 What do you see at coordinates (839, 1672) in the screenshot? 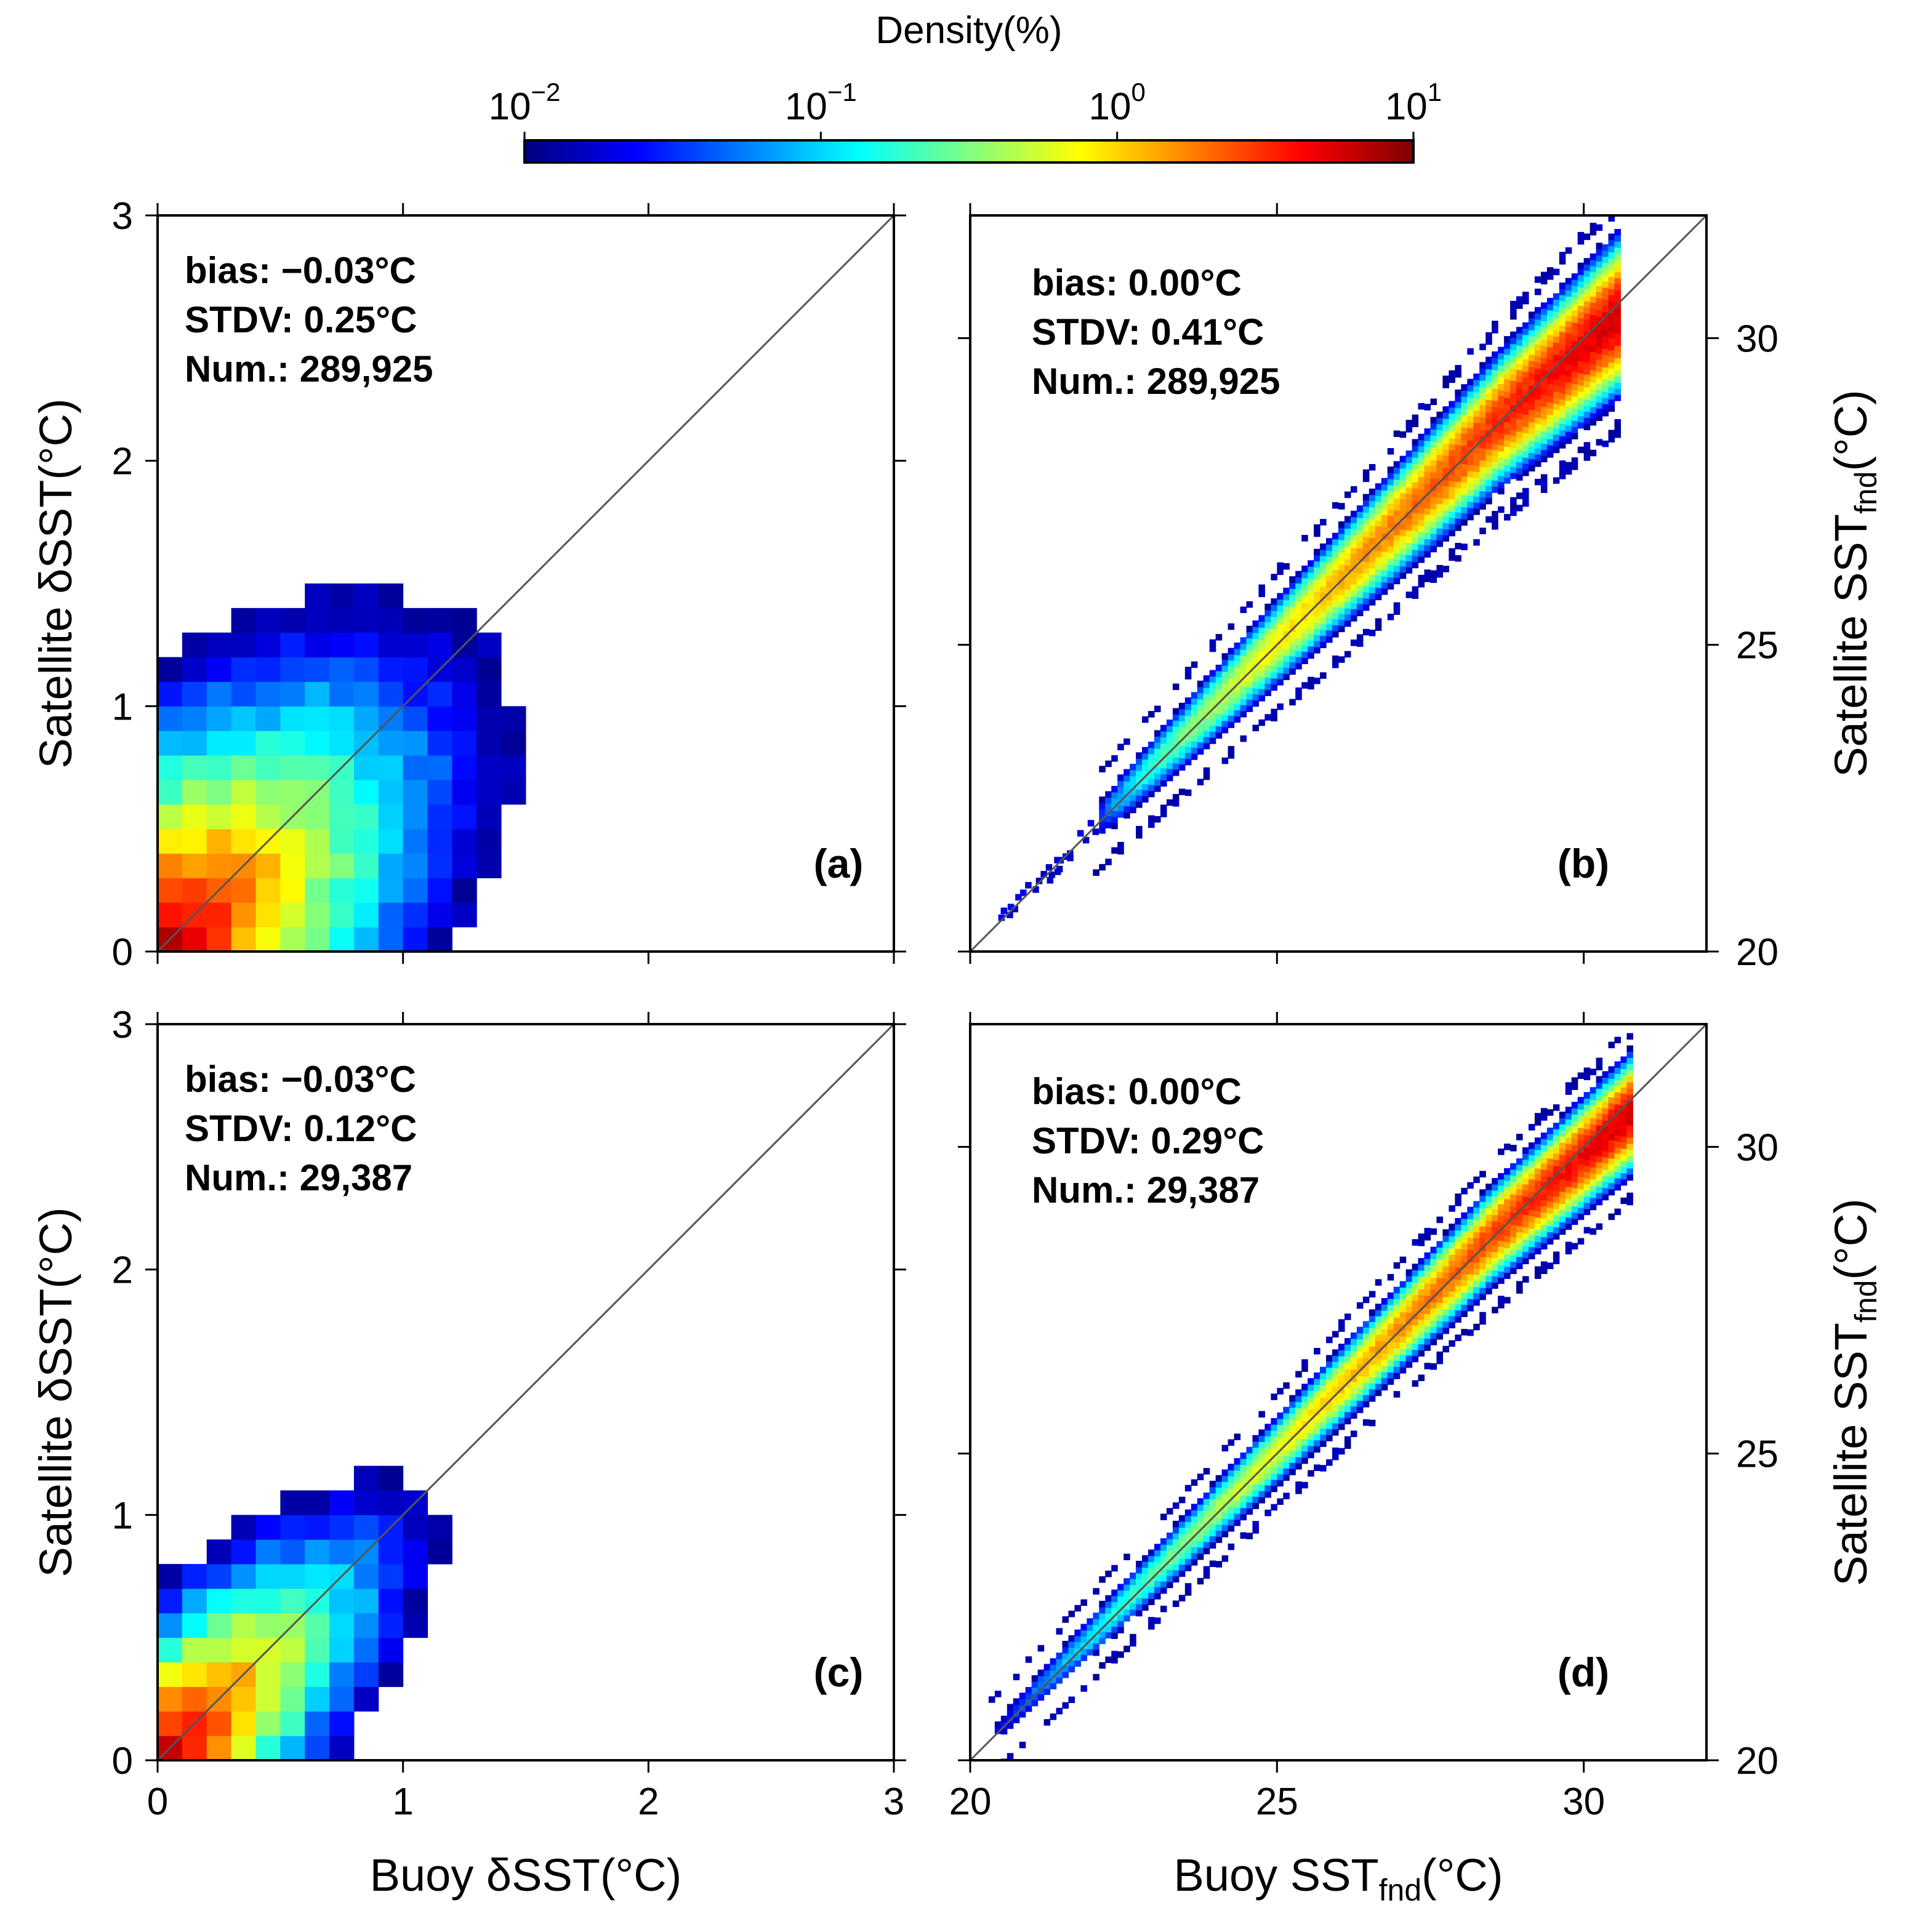
I see `panel-label: (c)` at bounding box center [839, 1672].